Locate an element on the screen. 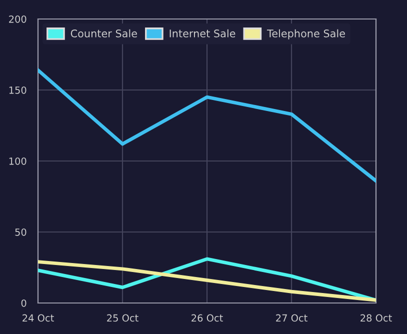  x-tick-label: 27 Oct is located at coordinates (292, 318).